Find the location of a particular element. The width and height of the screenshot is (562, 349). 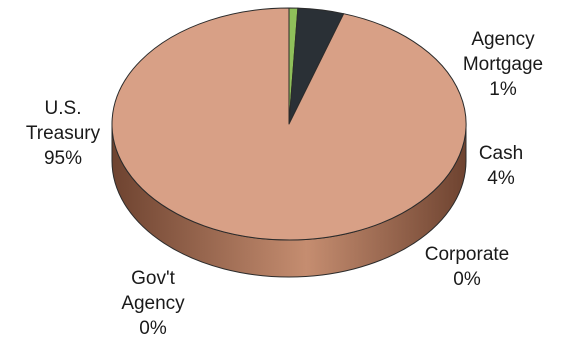

label-us-treasury-pct: 95% is located at coordinates (63, 158).